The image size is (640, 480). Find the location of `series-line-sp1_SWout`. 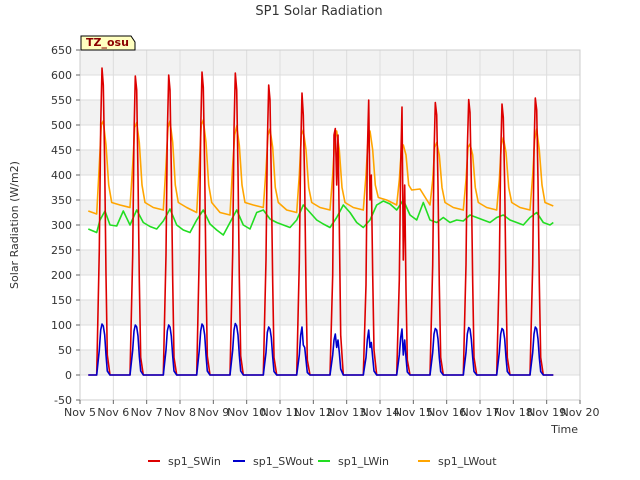

series-line-sp1_SWout is located at coordinates (321, 349).